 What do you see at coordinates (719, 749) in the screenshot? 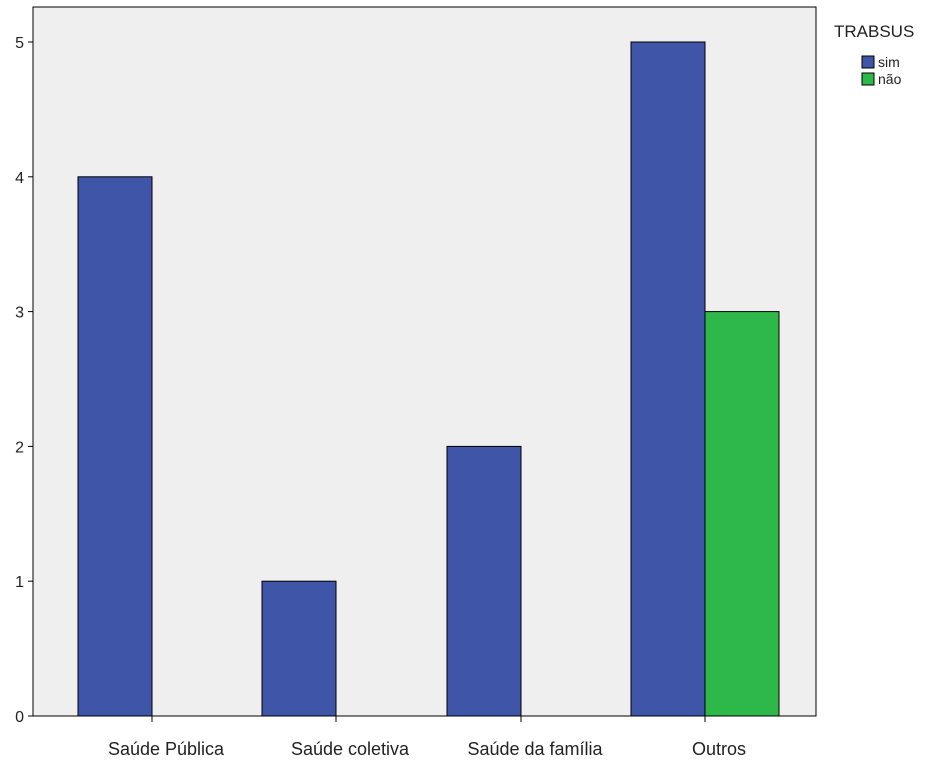
I see `x-tick-label: Outros` at bounding box center [719, 749].